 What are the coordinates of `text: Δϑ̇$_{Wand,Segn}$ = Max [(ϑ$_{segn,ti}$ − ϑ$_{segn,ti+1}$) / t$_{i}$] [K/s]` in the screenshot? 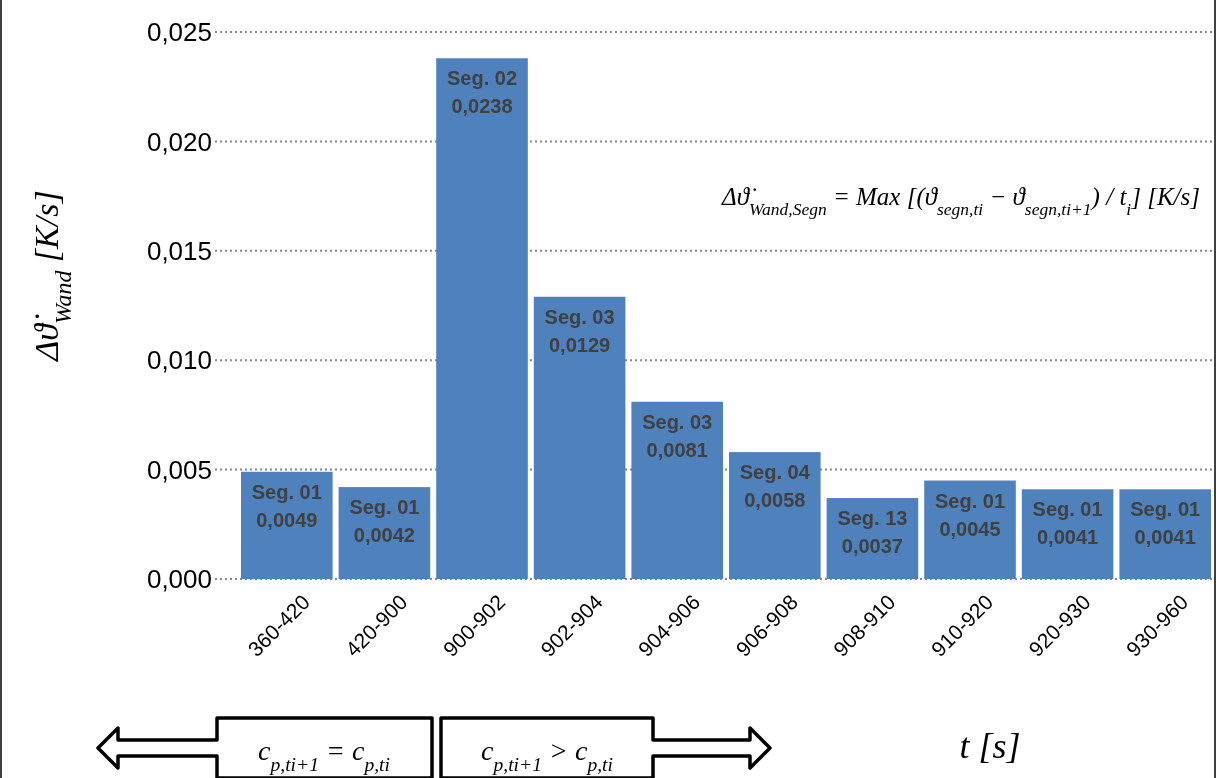 It's located at (961, 201).